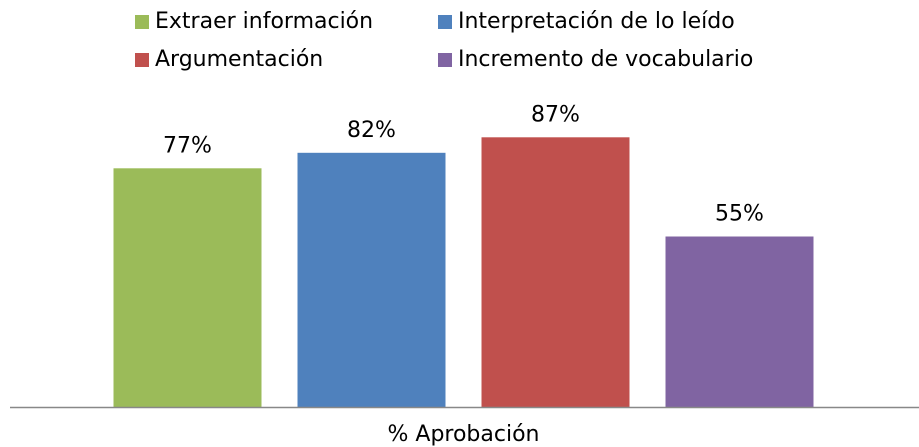 This screenshot has height=447, width=919. What do you see at coordinates (739, 214) in the screenshot?
I see `data-label: 55%` at bounding box center [739, 214].